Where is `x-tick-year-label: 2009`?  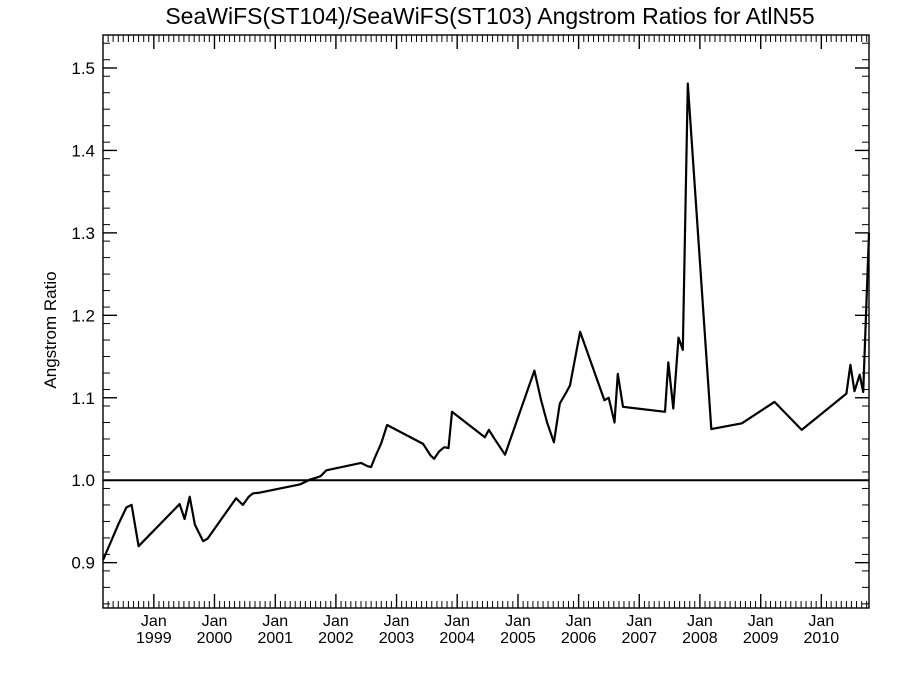
x-tick-year-label: 2009 is located at coordinates (761, 638).